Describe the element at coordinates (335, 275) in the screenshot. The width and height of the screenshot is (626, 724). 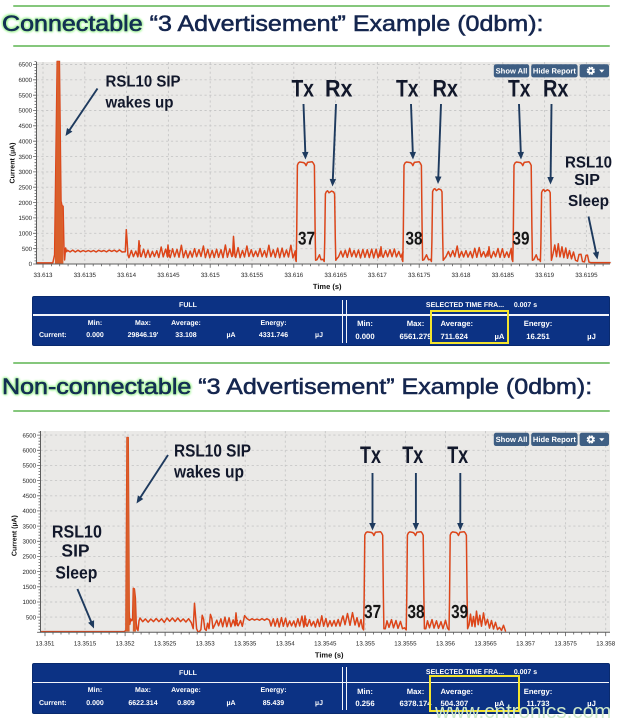
I see `svg-text: 33.6165` at that location.